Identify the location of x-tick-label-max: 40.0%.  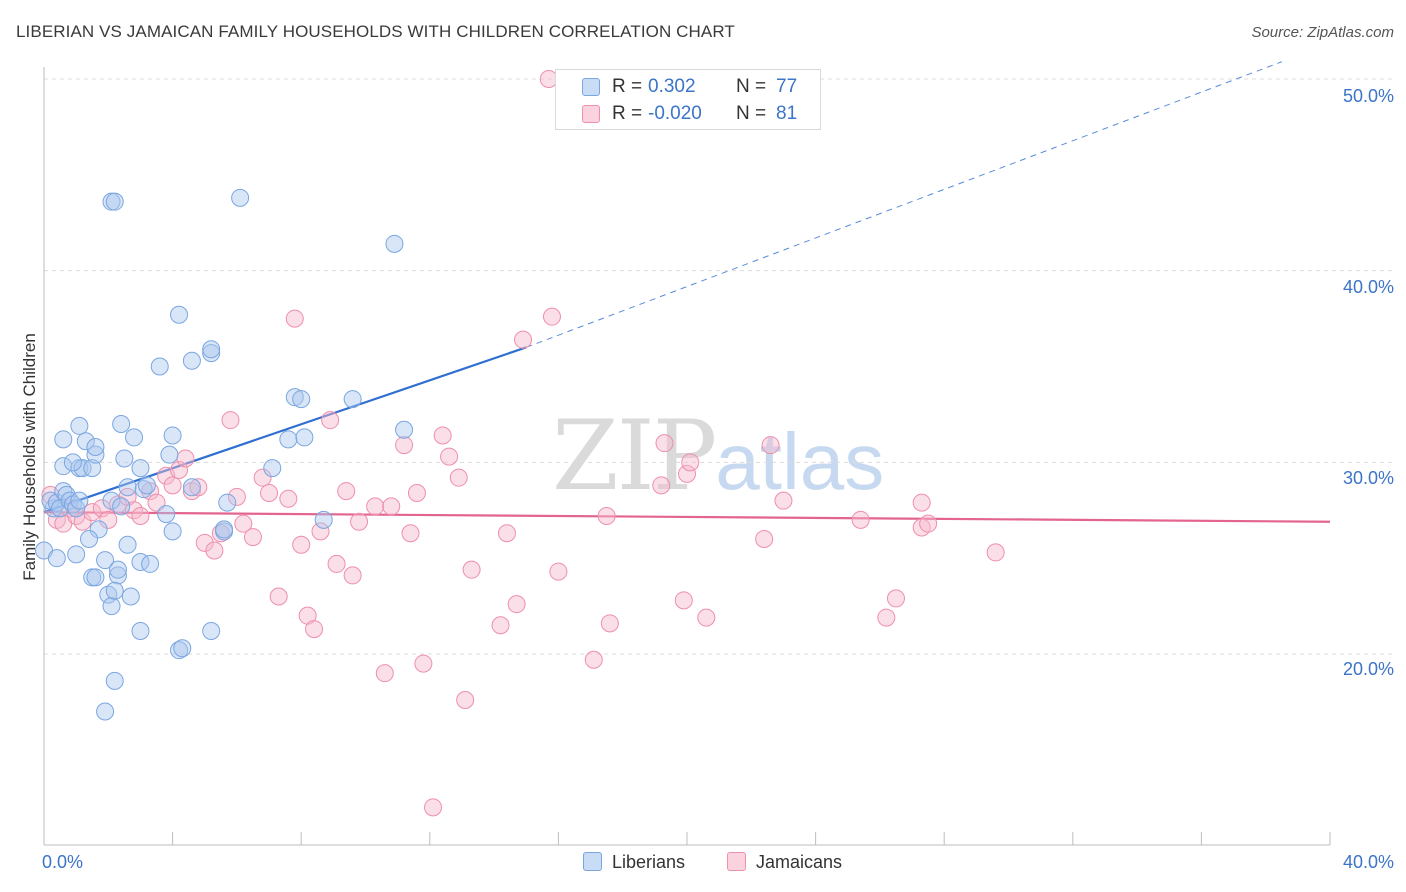
(1368, 862).